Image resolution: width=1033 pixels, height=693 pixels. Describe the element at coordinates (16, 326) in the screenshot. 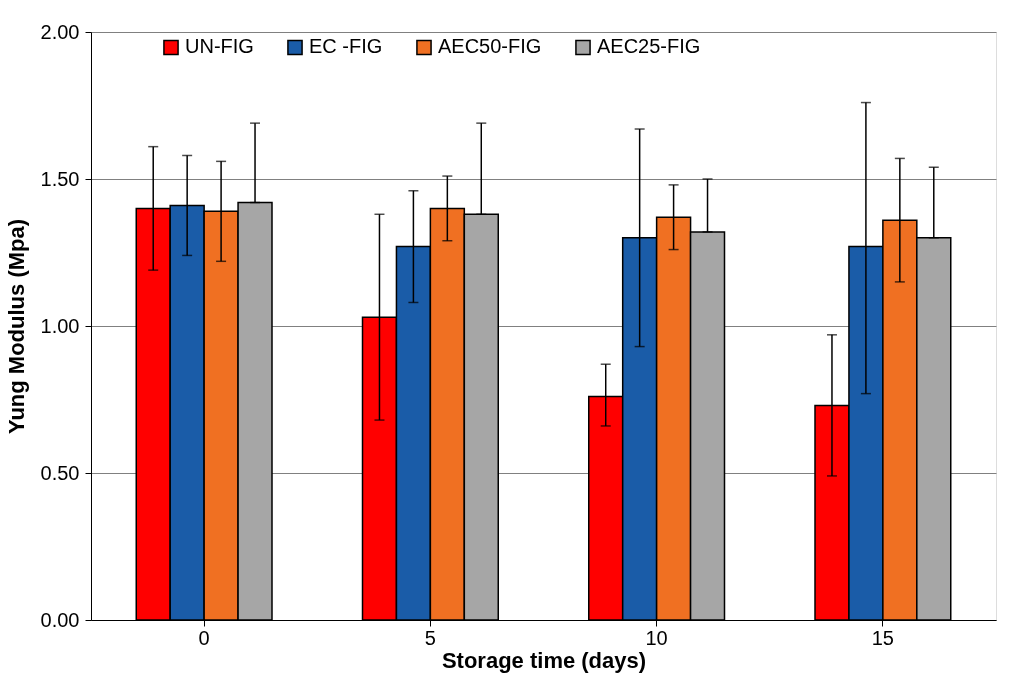

I see `y-axis-title: Yung Modulus (Mpa)` at that location.